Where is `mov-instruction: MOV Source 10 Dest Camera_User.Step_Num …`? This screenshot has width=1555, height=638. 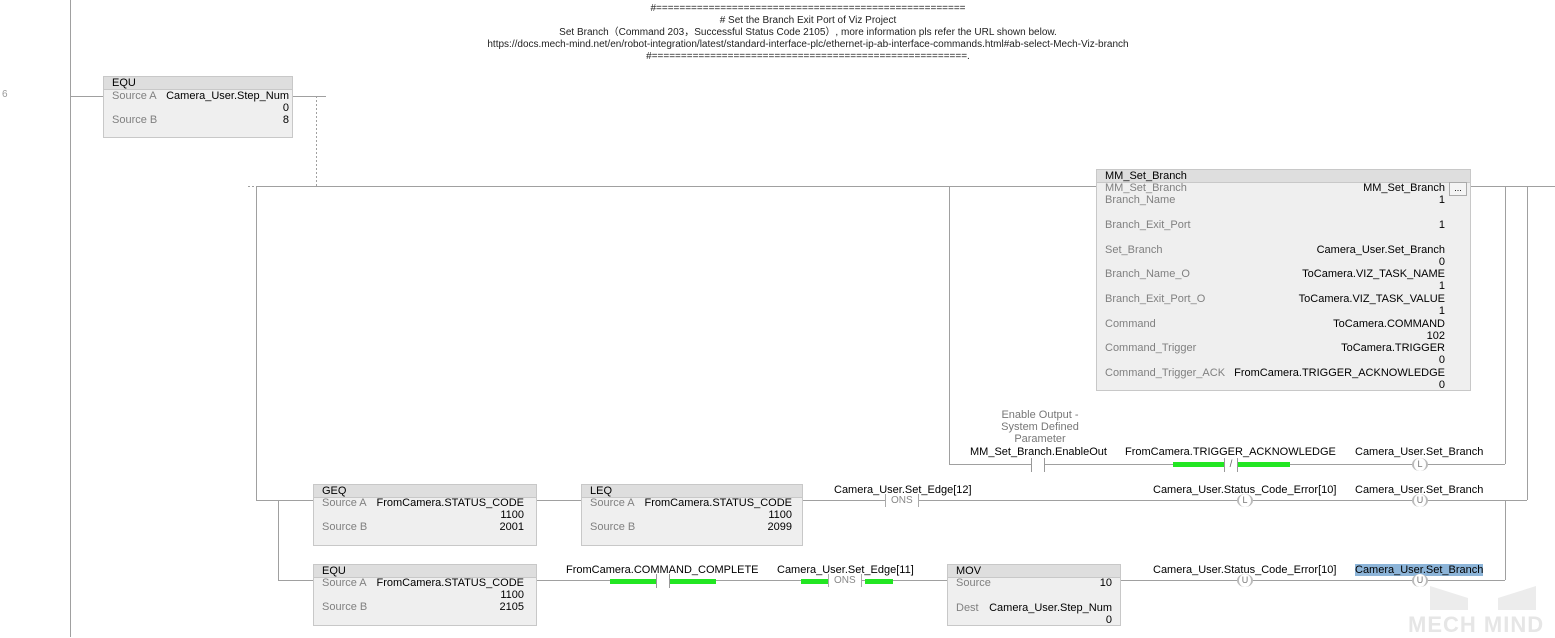
mov-instruction: MOV Source 10 Dest Camera_User.Step_Num … is located at coordinates (1034, 595).